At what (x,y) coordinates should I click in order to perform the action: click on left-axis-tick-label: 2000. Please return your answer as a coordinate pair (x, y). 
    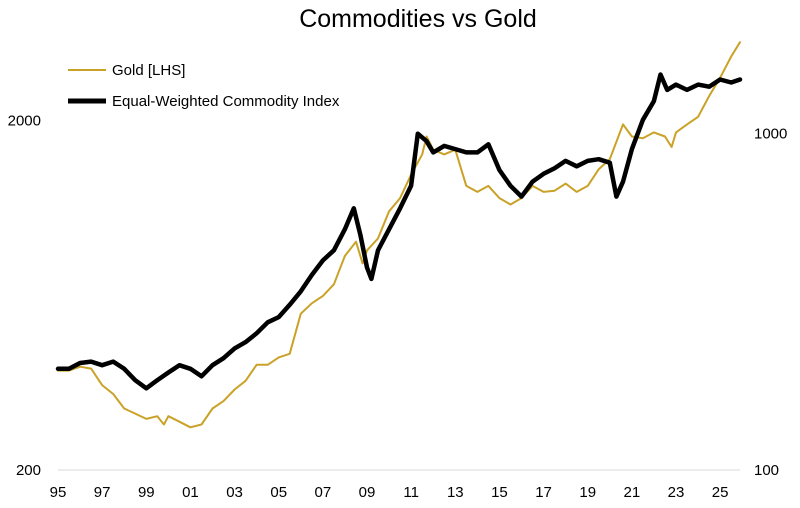
    Looking at the image, I should click on (24, 121).